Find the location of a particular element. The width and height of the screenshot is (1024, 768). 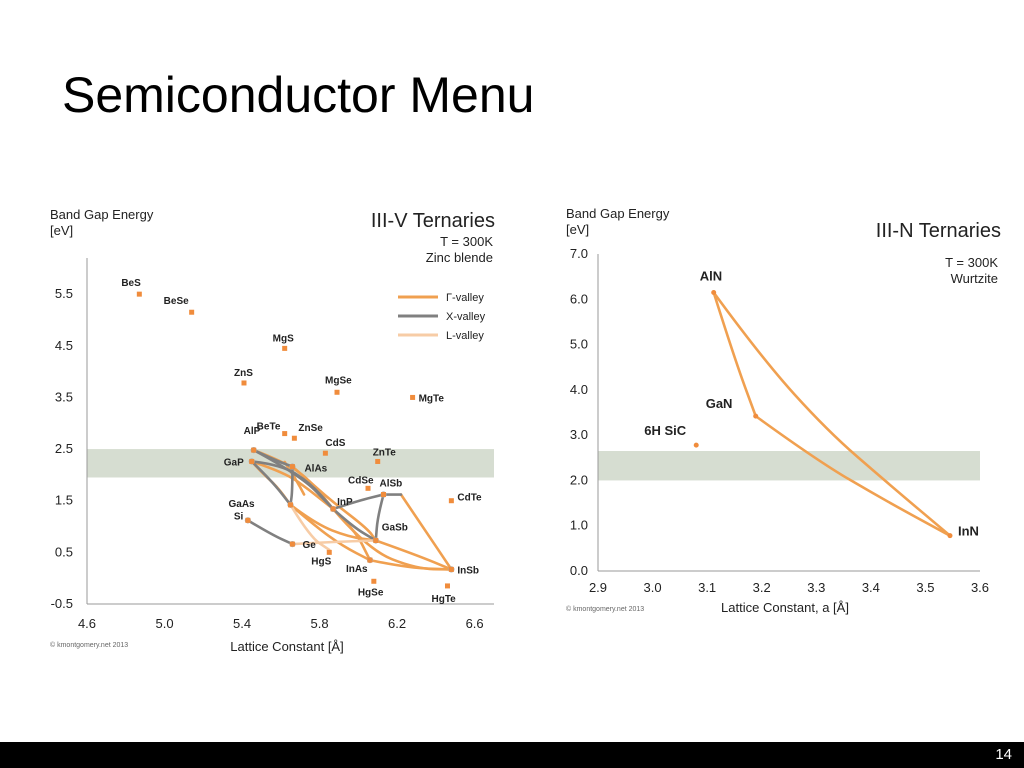

x-tick-label: 3.1 is located at coordinates (707, 587).